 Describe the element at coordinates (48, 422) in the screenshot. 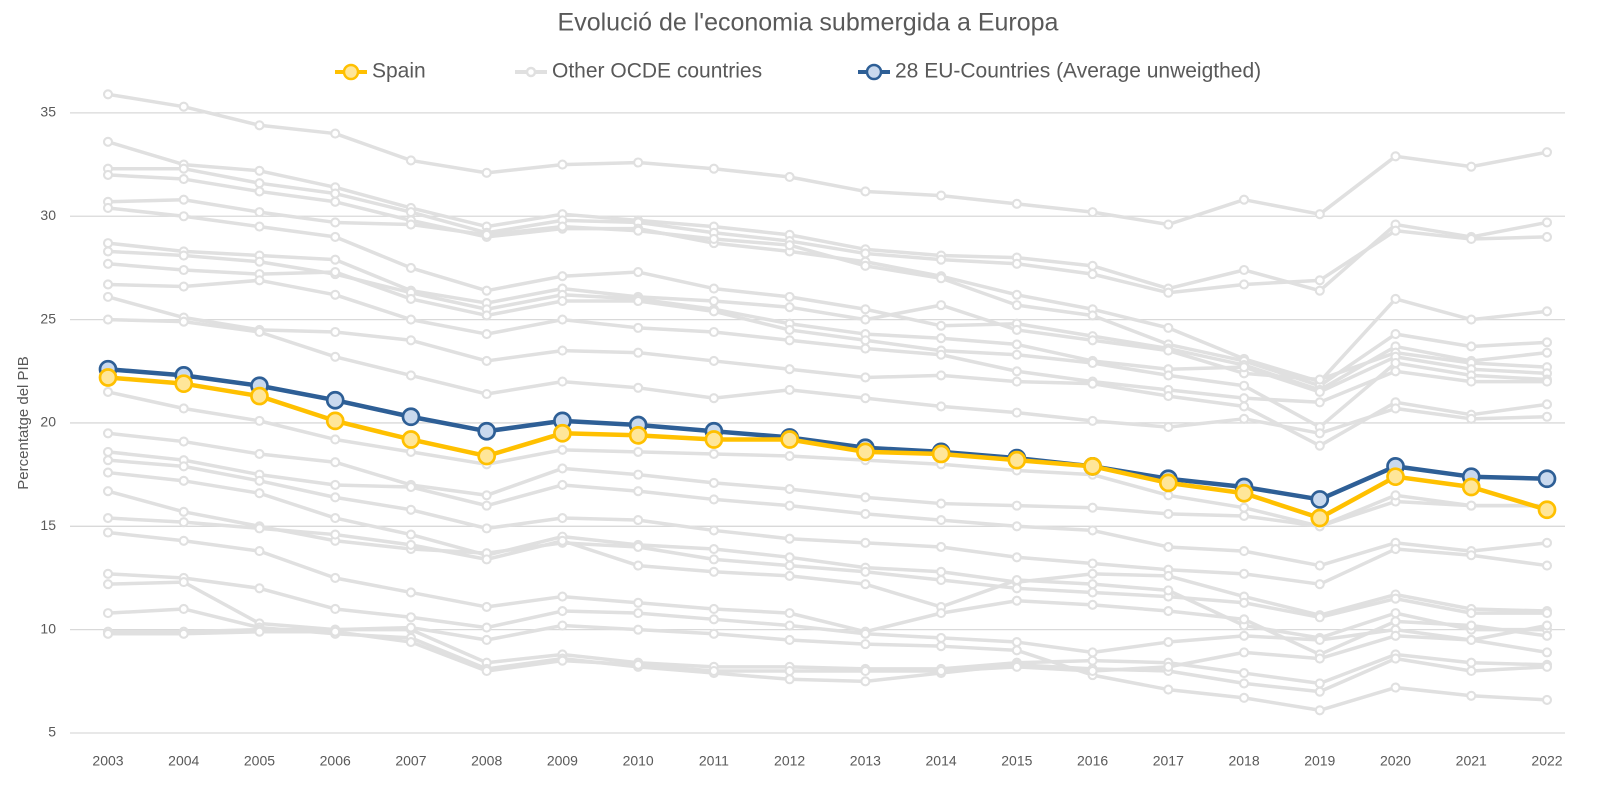

I see `y-tick-label: 20` at that location.